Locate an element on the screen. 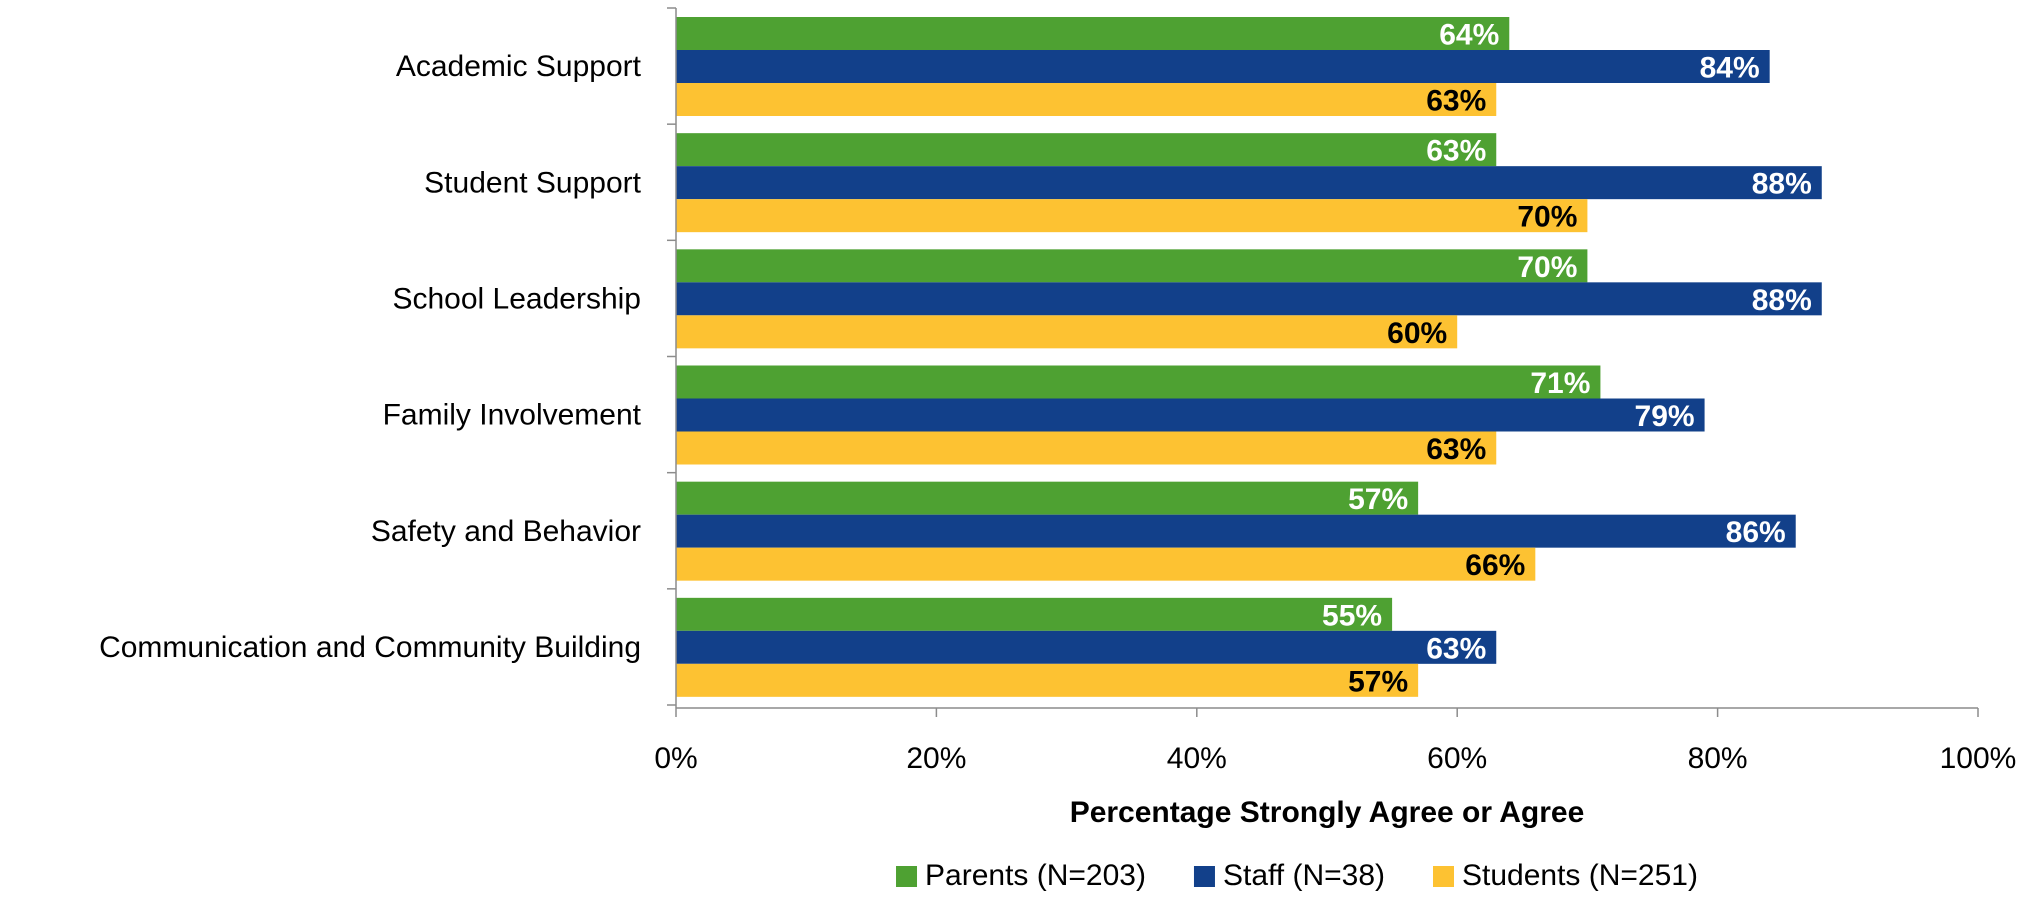 The image size is (2030, 910). data-label-parents-n-203-communication-and-community-building: 55% is located at coordinates (1352, 615).